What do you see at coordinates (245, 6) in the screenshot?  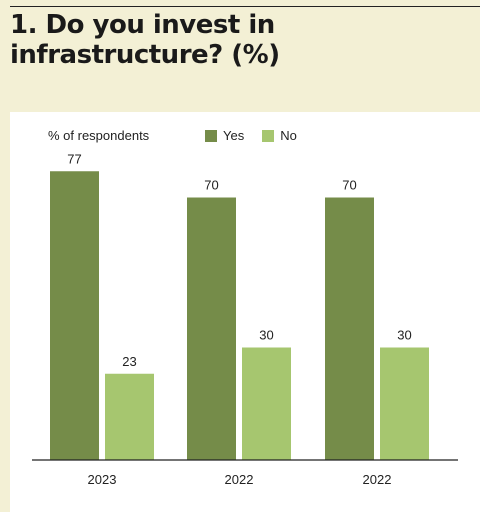 I see `top-rule` at bounding box center [245, 6].